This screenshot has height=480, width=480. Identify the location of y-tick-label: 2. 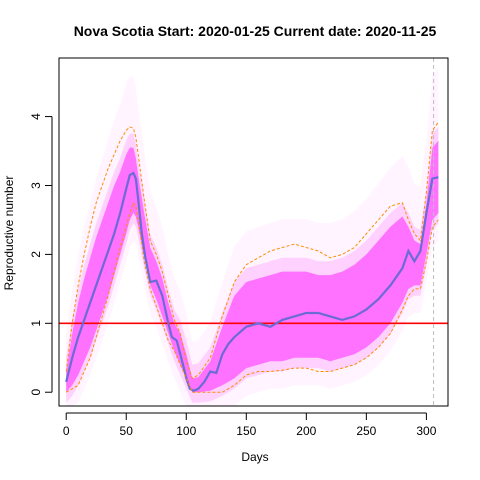
(36, 254).